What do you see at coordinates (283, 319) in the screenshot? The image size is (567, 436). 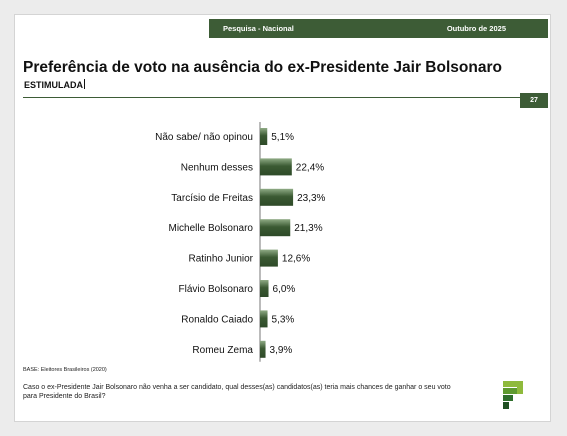 I see `value-label: 5,3%` at bounding box center [283, 319].